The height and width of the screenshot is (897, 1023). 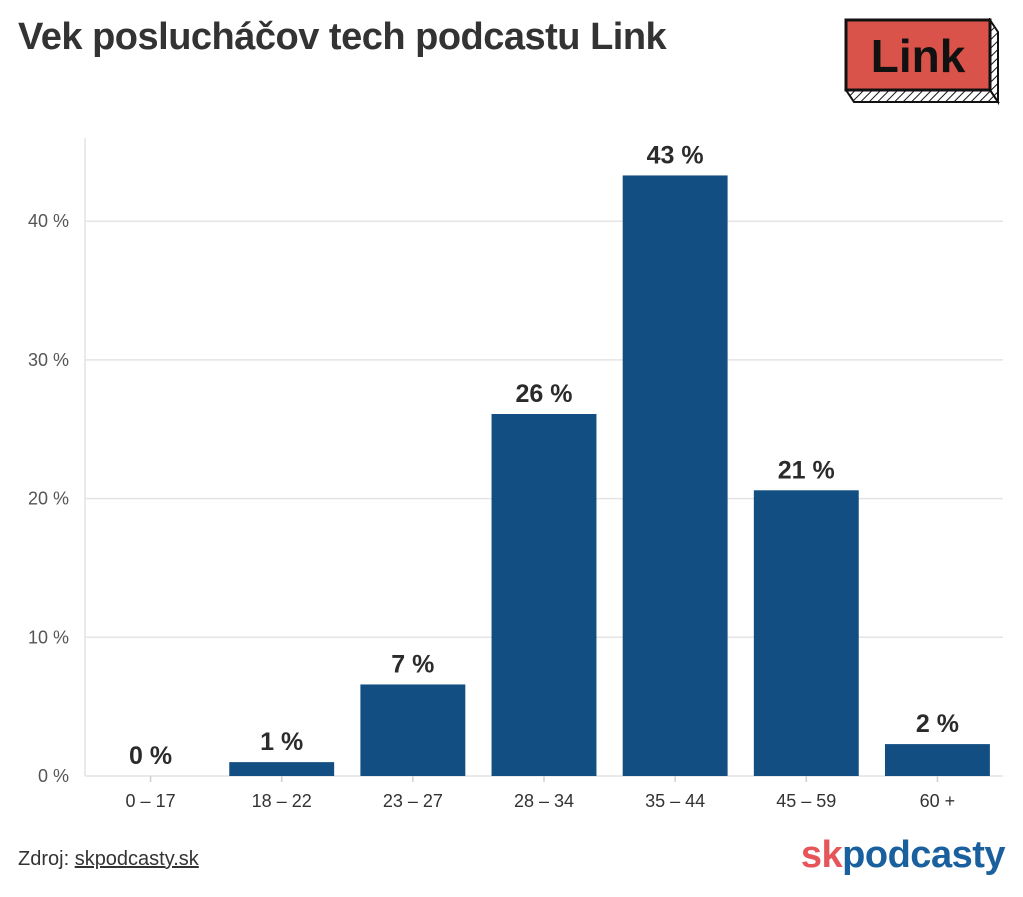 What do you see at coordinates (282, 801) in the screenshot?
I see `x-tick-label: 18 – 22` at bounding box center [282, 801].